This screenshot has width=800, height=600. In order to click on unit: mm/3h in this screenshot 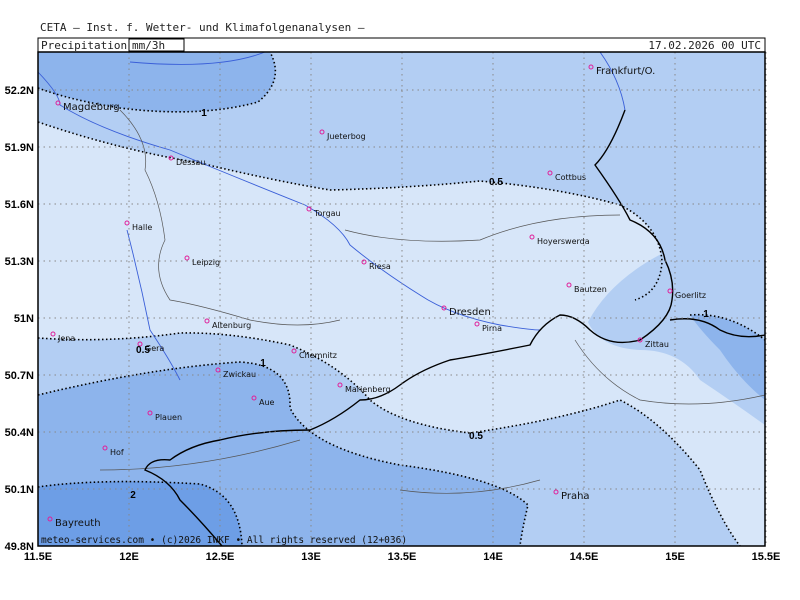, I will do `click(148, 45)`.